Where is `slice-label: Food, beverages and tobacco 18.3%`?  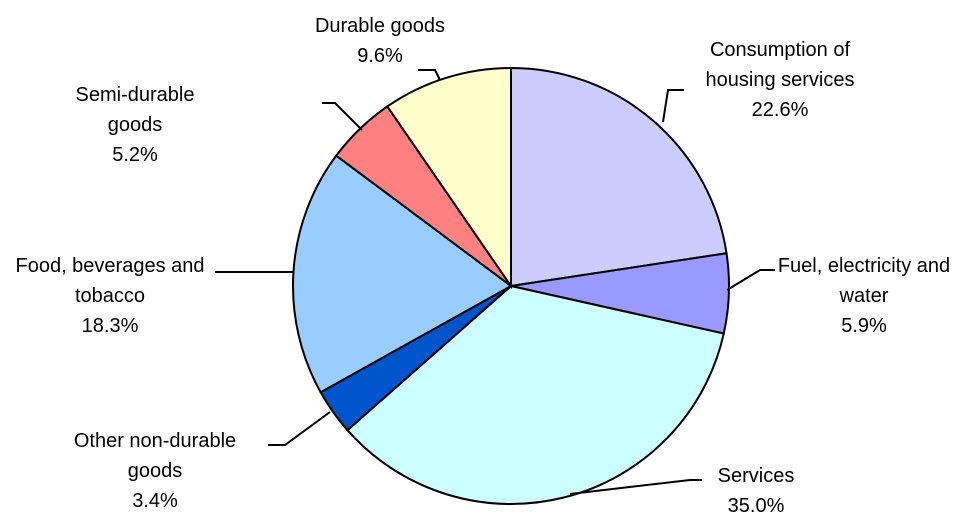 slice-label: Food, beverages and tobacco 18.3% is located at coordinates (110, 296).